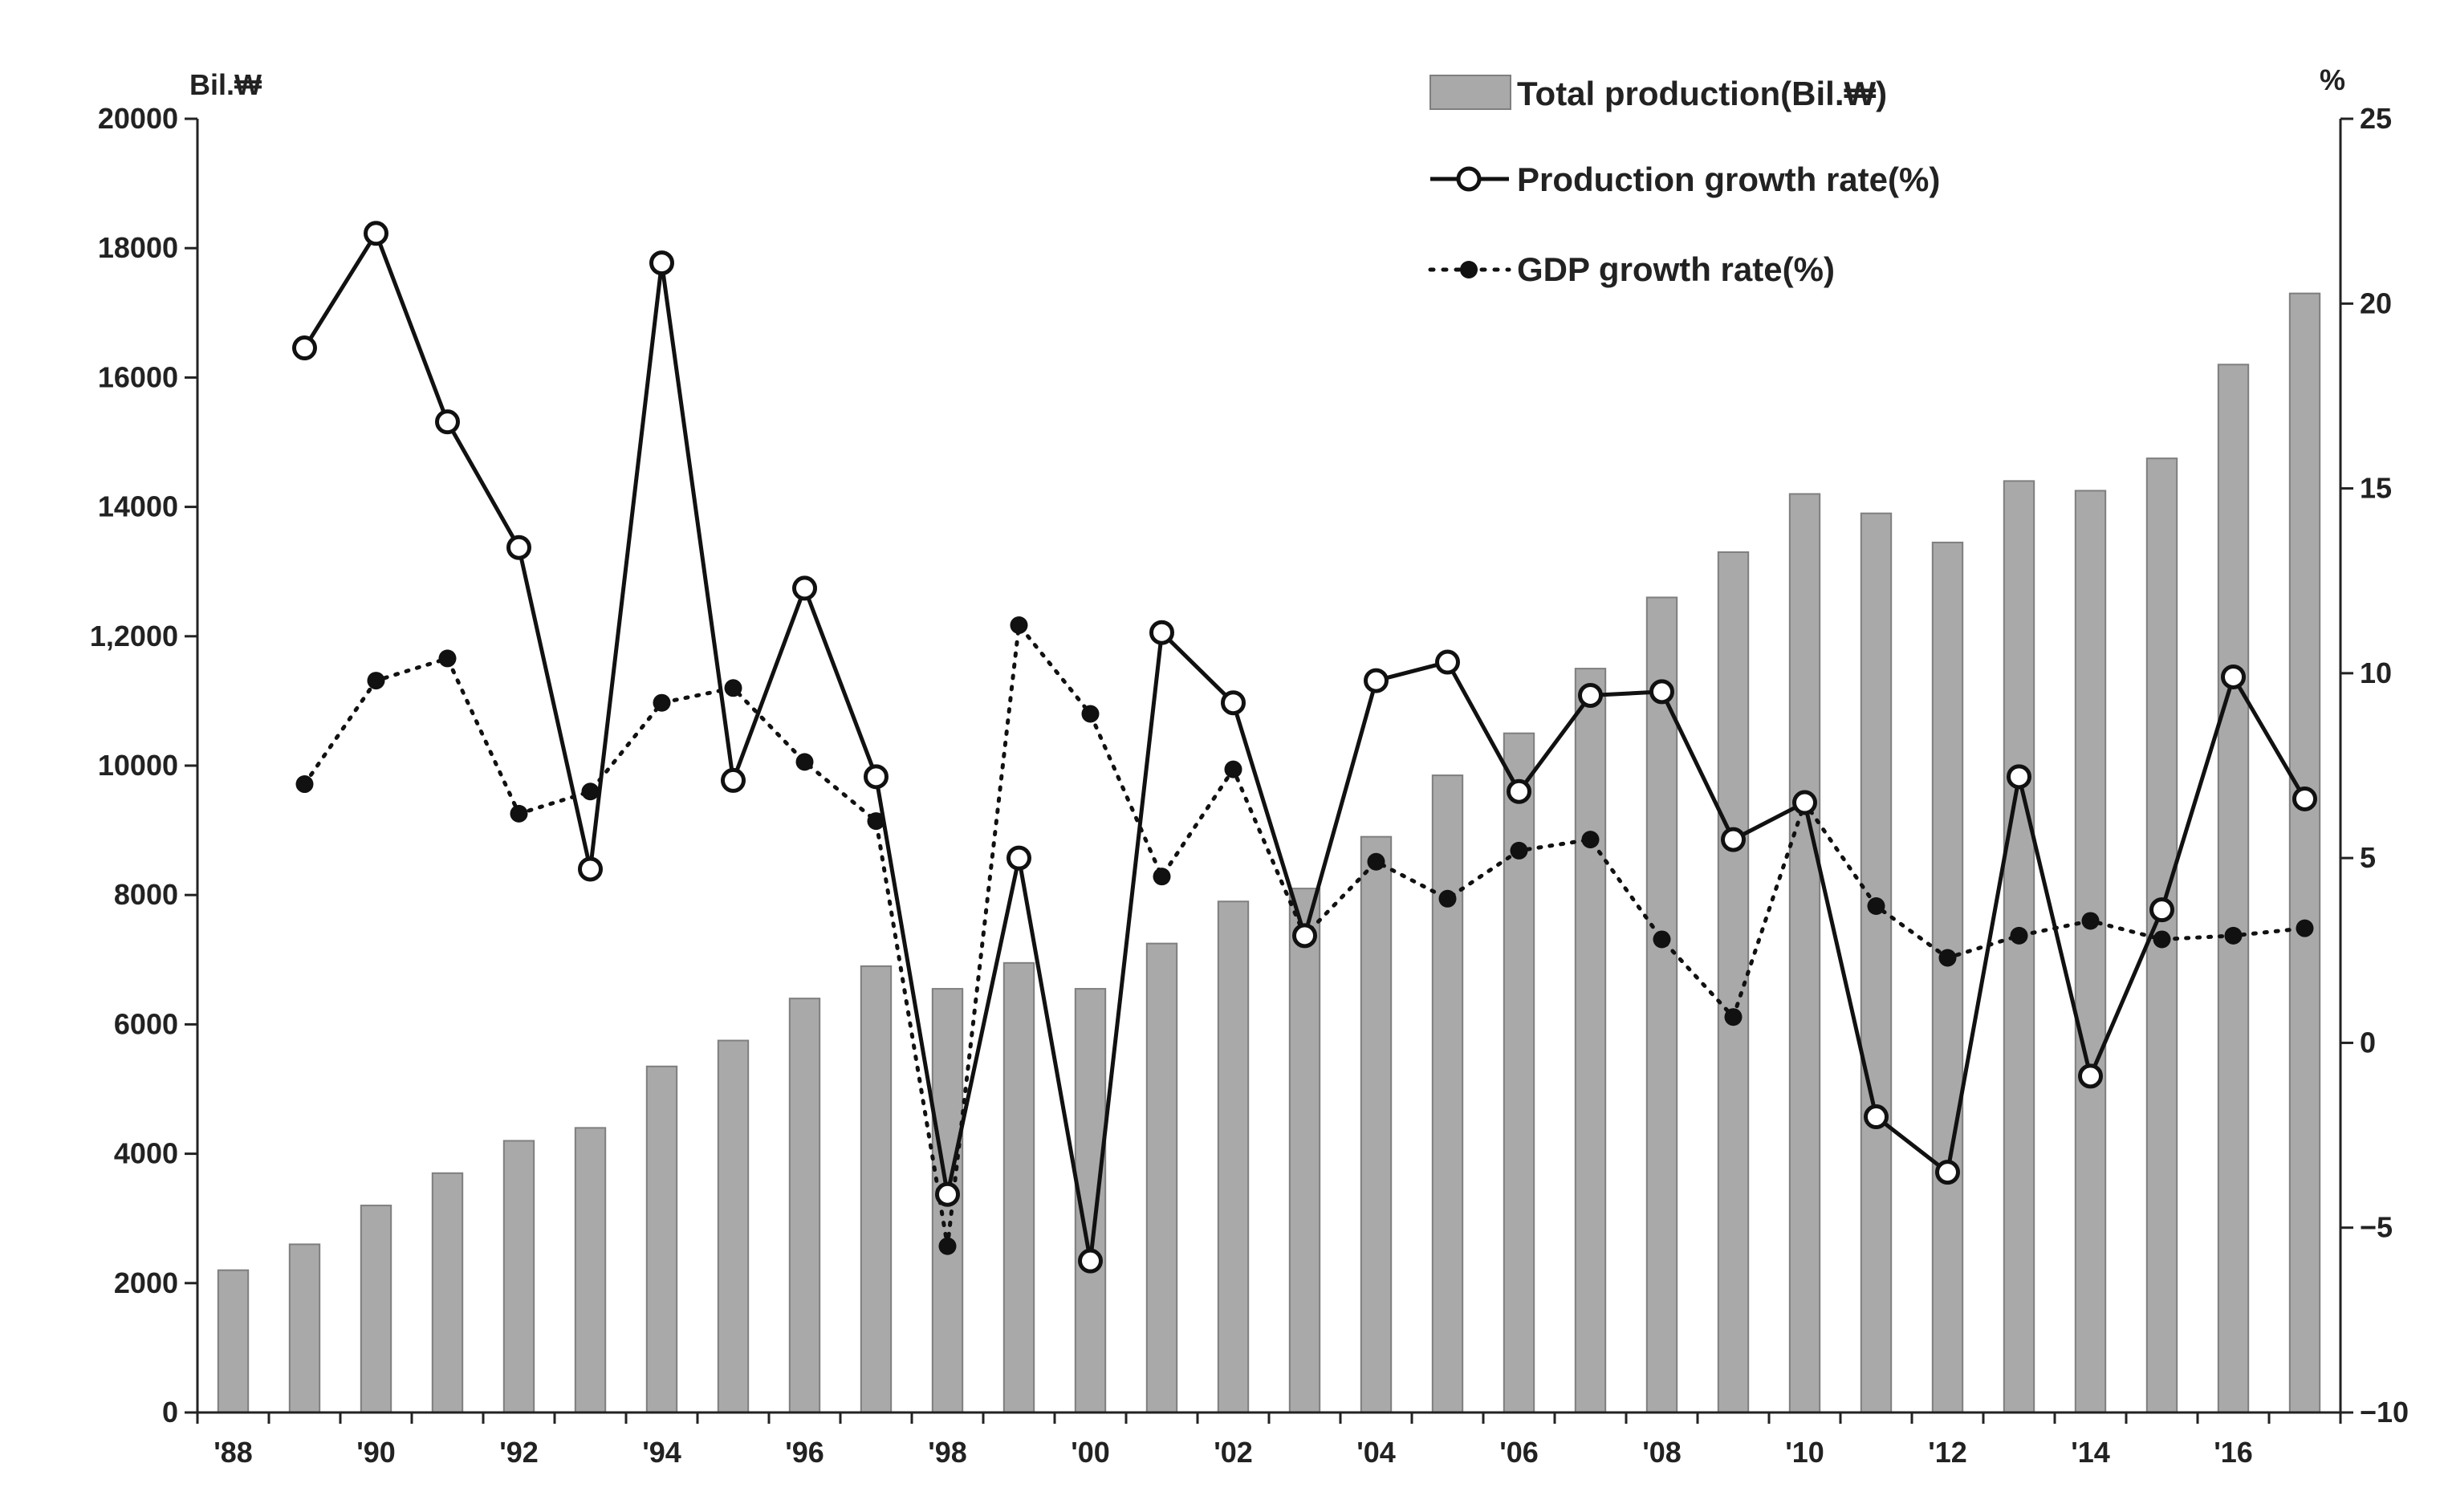 The width and height of the screenshot is (2440, 1512). I want to click on bar-'16, so click(2234, 888).